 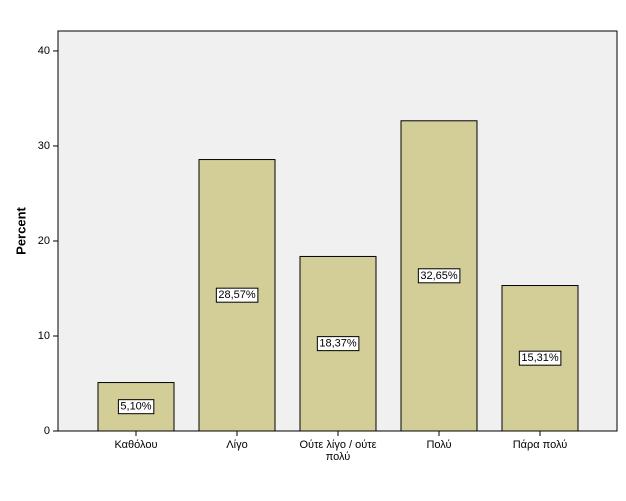 I want to click on y-axis-label: Percent, so click(x=20, y=230).